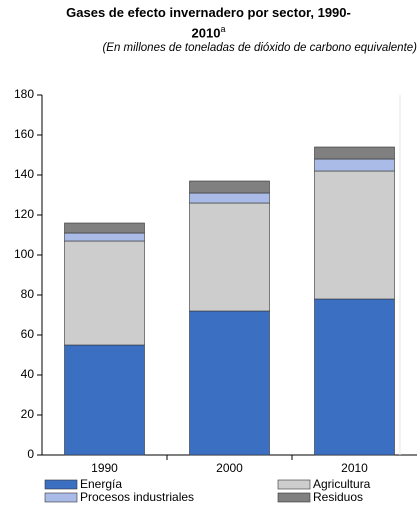  Describe the element at coordinates (28, 294) in the screenshot. I see `y-tick-label: 80` at that location.